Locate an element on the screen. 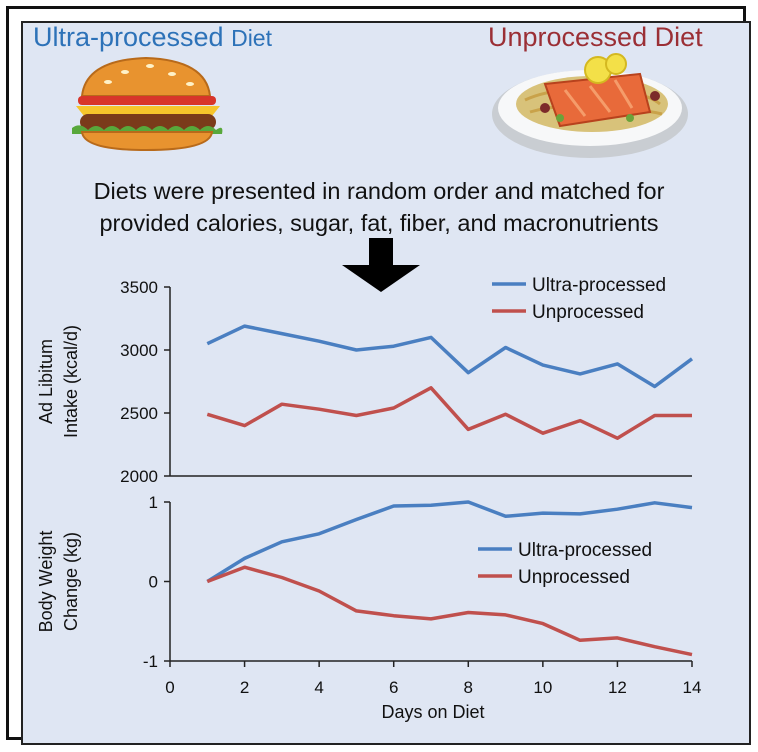 This screenshot has width=758, height=752. down-arrow-icon is located at coordinates (381, 265).